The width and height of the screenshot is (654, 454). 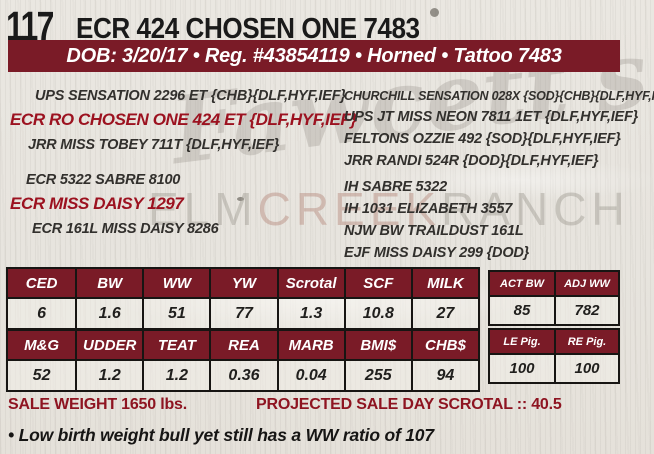 What do you see at coordinates (109, 374) in the screenshot?
I see `epd-value-udder: 1.2` at bounding box center [109, 374].